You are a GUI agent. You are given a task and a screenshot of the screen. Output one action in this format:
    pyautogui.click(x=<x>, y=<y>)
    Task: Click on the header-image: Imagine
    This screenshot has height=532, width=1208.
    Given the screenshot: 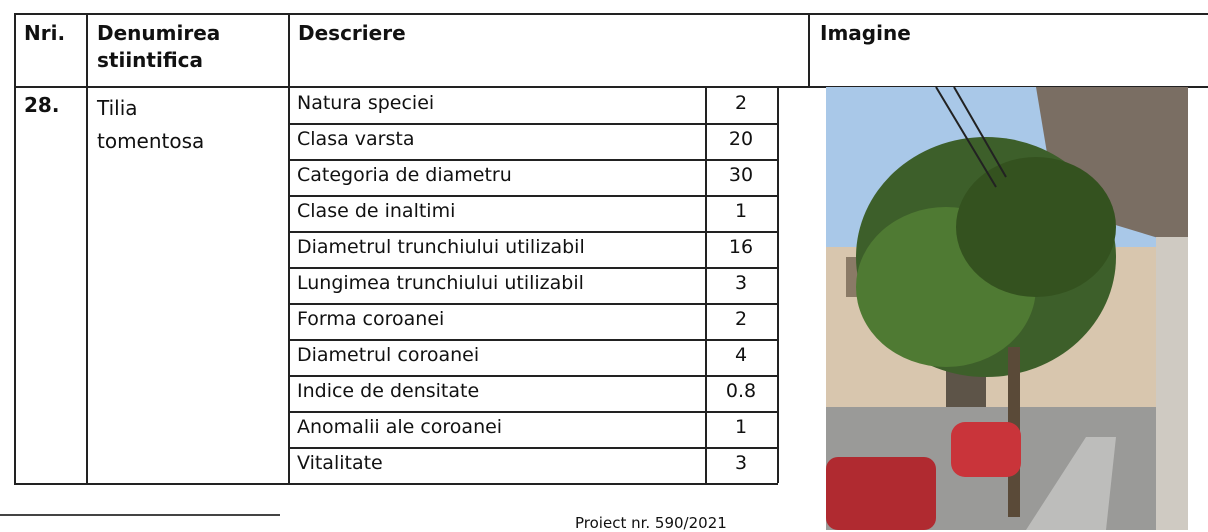 What is the action you would take?
    pyautogui.click(x=865, y=33)
    